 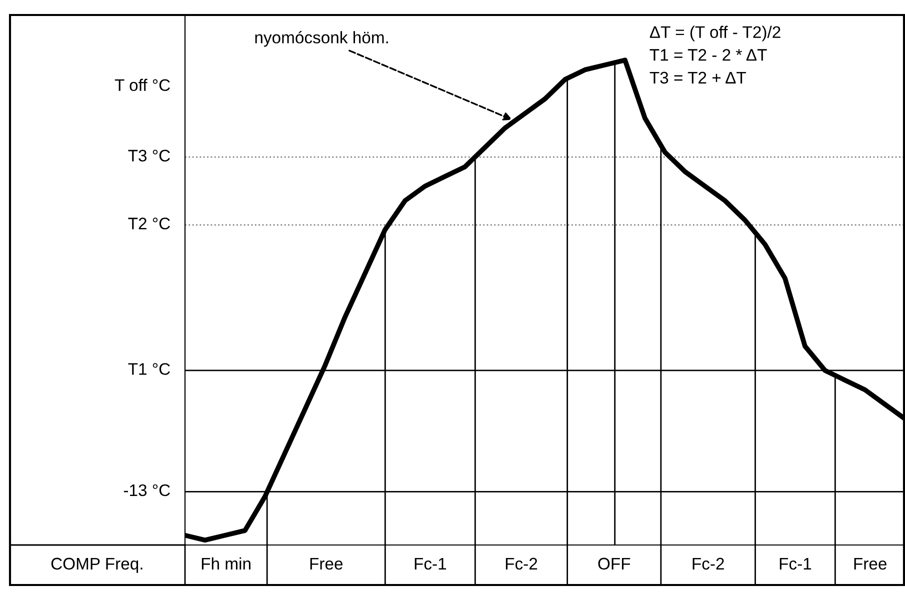 I want to click on text: OFF, so click(x=614, y=564).